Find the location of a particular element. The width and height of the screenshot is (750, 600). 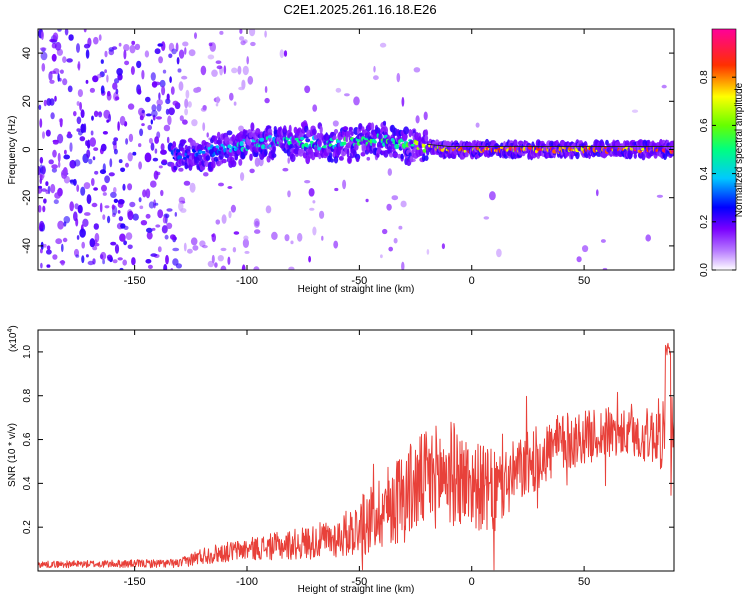

colorbar-gradient is located at coordinates (724, 149).